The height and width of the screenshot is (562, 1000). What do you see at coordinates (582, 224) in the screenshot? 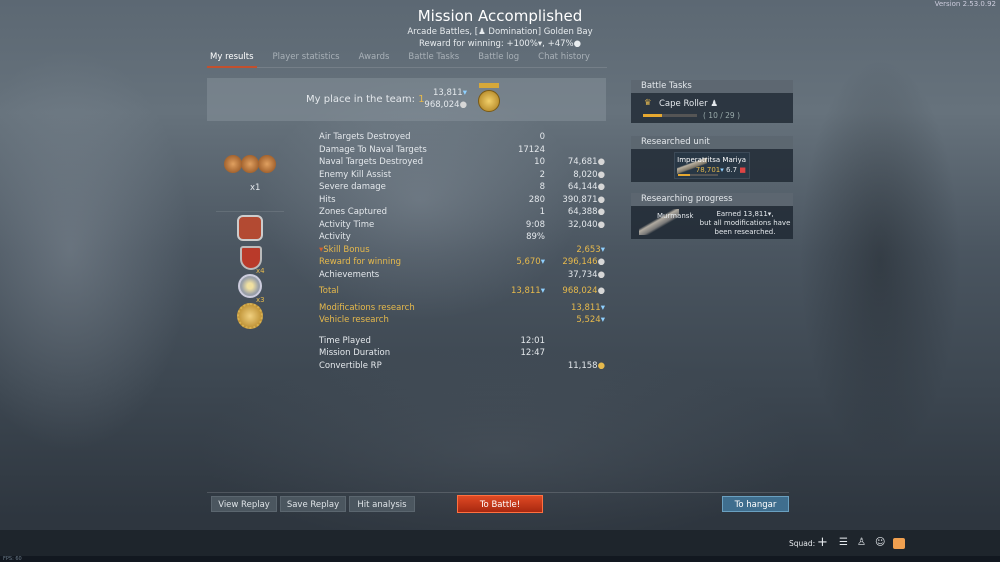
I see `stat-reward: 32,040` at bounding box center [582, 224].